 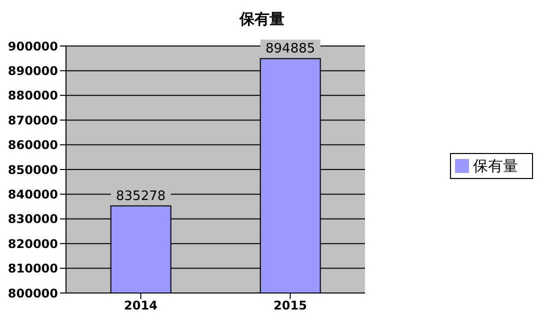 I want to click on y-tick-label: 850000, so click(x=33, y=169).